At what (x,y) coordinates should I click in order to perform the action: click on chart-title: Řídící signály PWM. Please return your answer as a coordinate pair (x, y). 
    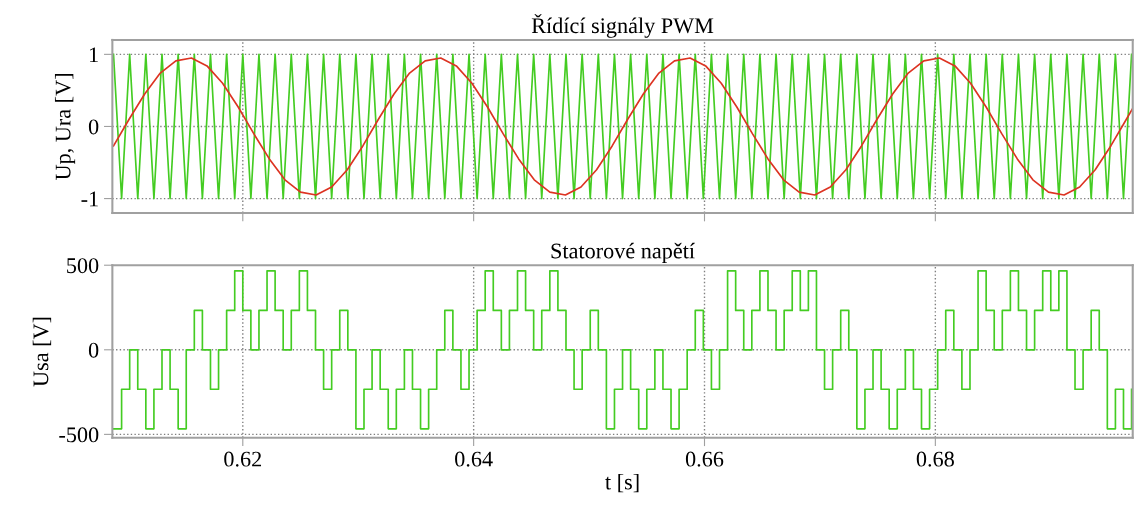
    Looking at the image, I should click on (622, 25).